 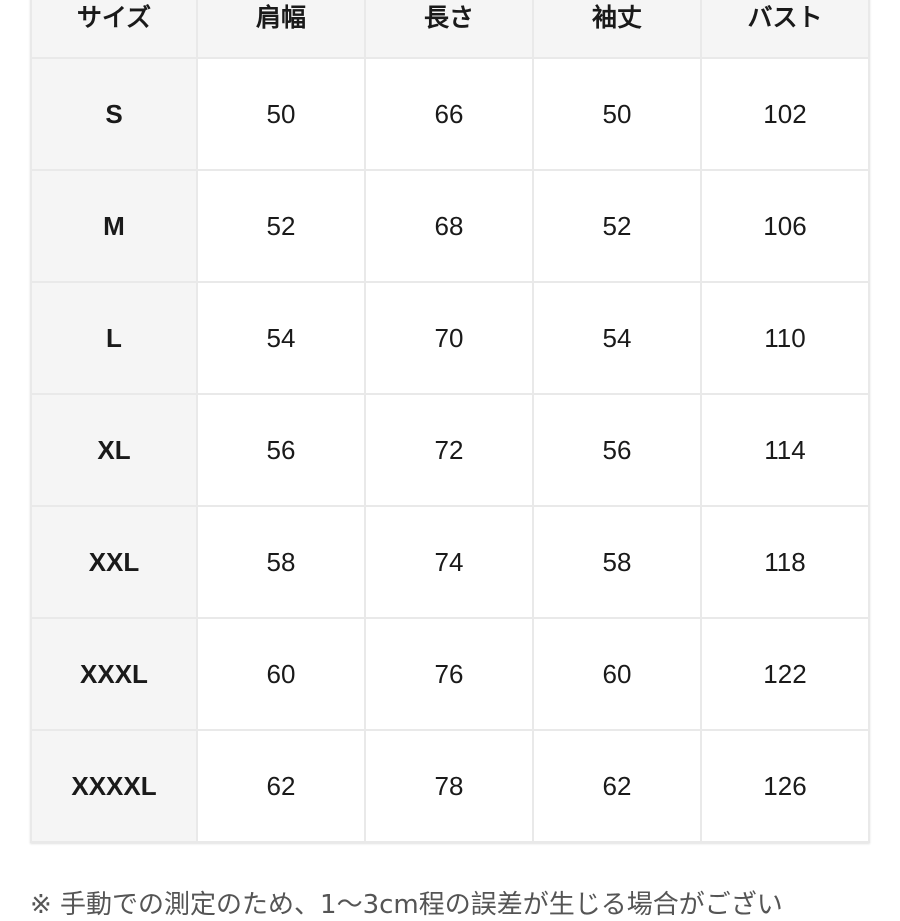 I want to click on cell-bust: 106, so click(x=785, y=226).